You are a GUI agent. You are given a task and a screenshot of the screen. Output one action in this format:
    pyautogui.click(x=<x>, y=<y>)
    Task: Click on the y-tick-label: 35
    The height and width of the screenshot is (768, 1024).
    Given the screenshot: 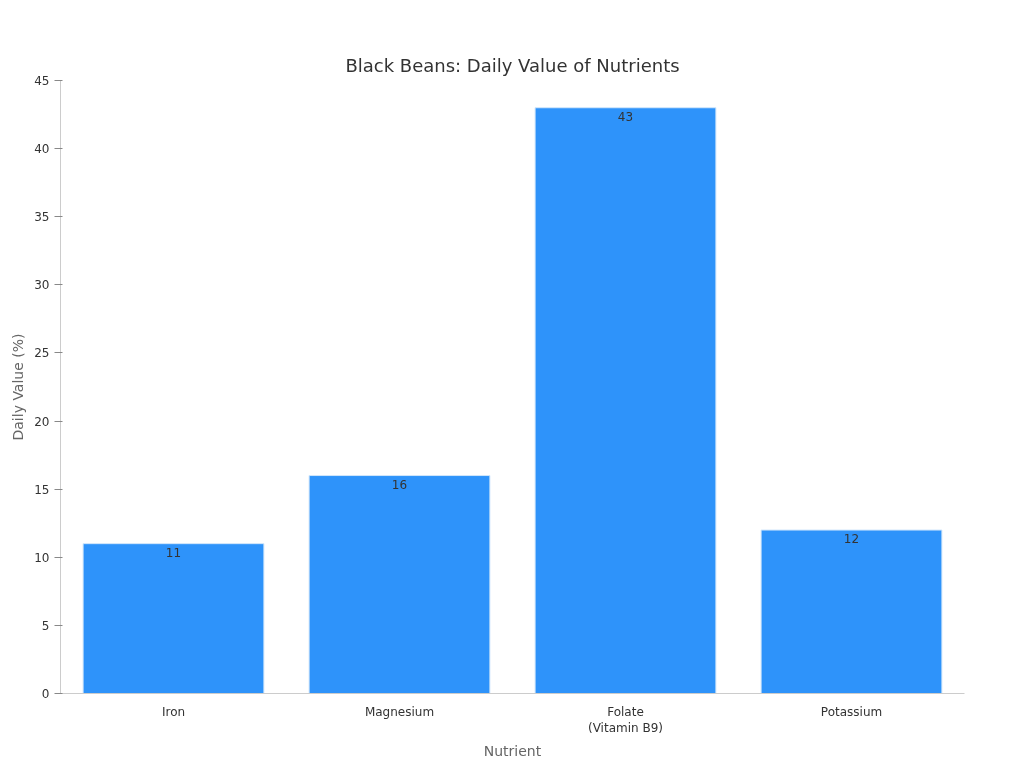 What is the action you would take?
    pyautogui.click(x=42, y=217)
    